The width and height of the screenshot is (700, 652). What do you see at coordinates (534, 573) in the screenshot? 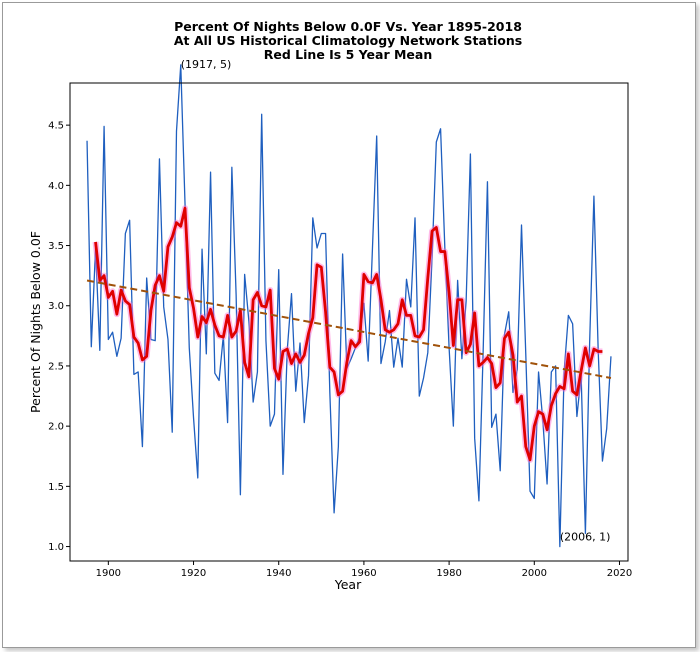
I see `x-tick-label: 2000` at bounding box center [534, 573].